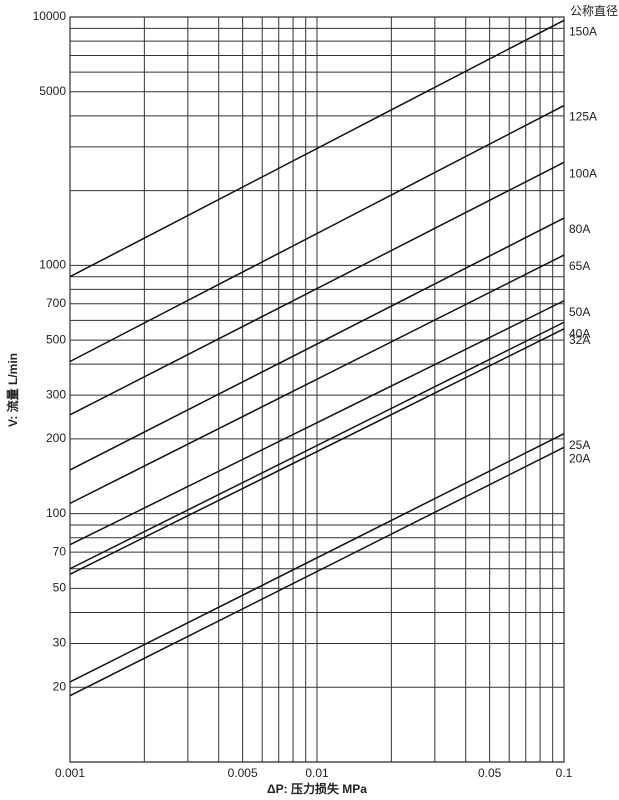 This screenshot has height=800, width=619. I want to click on y-tick-label: 70, so click(60, 551).